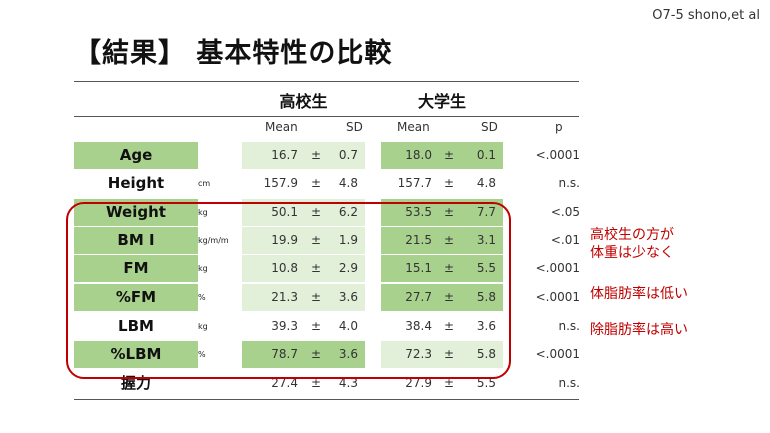  I want to click on note-weight-line1: 高校生の方が, so click(632, 235).